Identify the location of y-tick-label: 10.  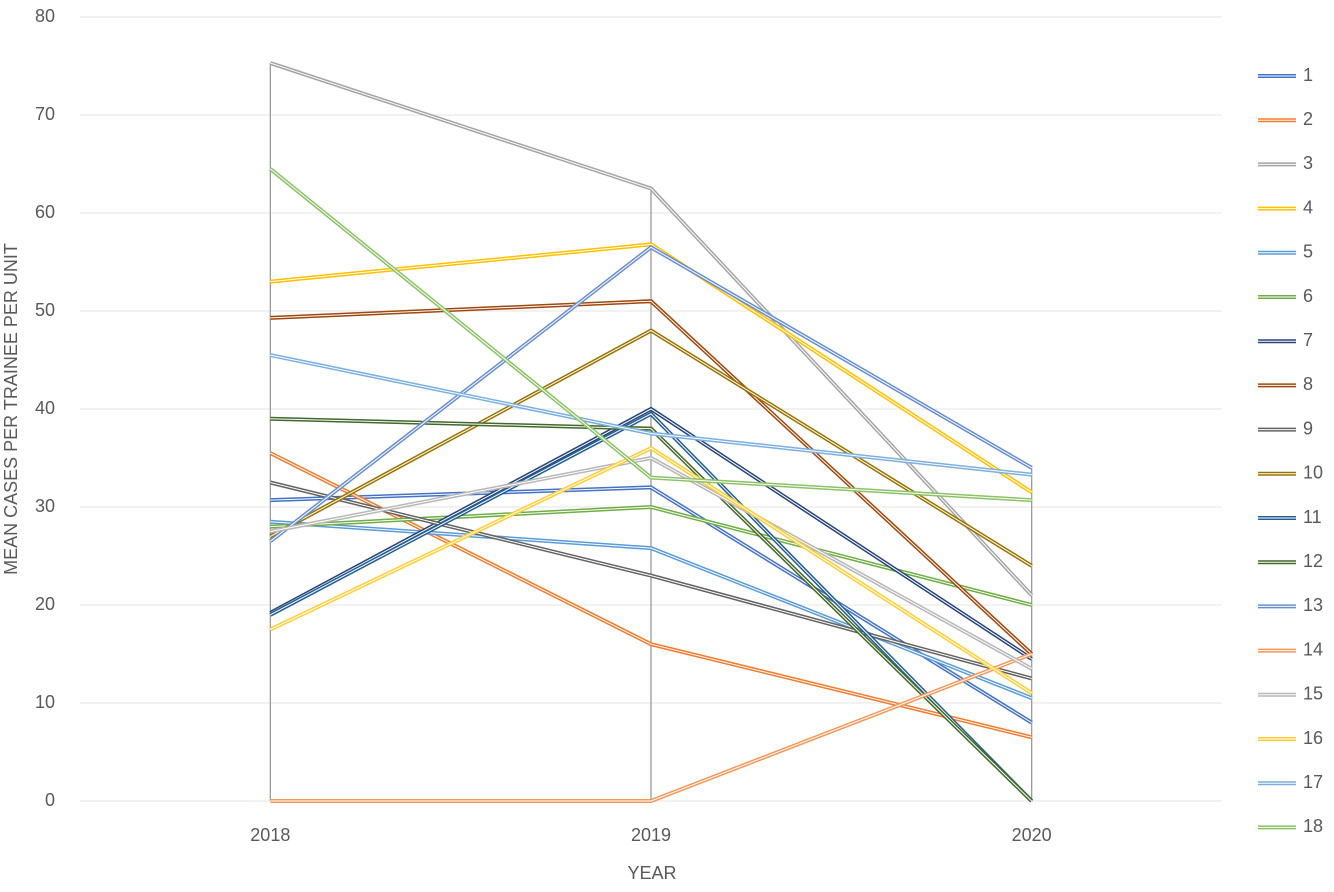
(45, 702).